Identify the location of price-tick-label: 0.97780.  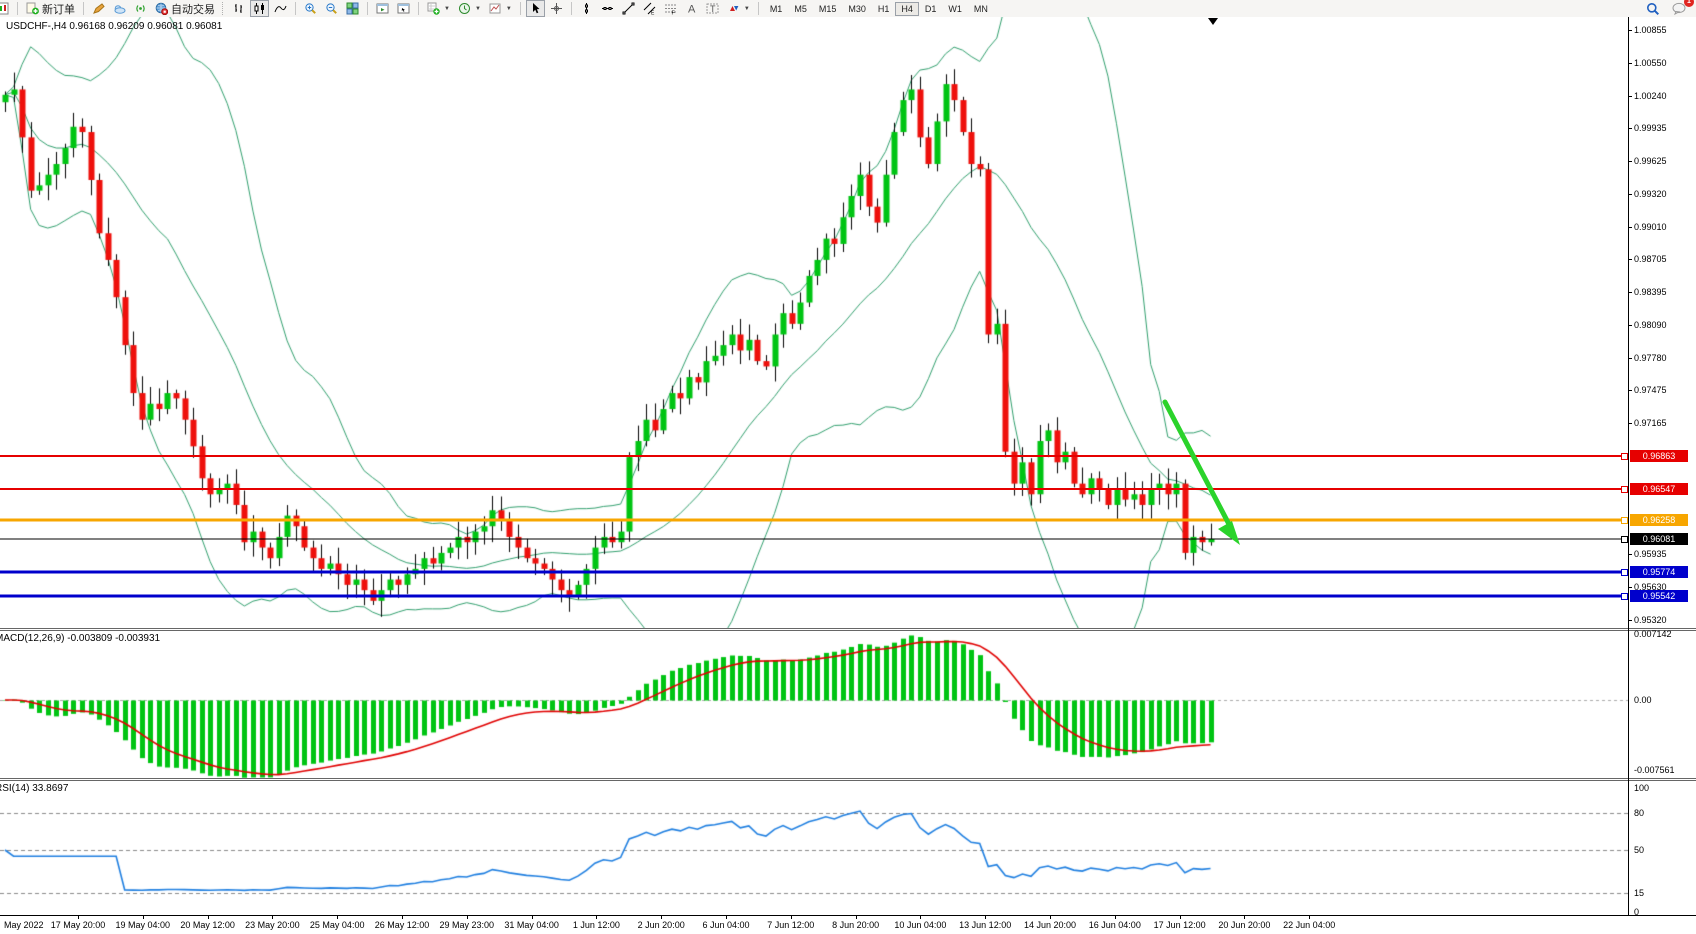
(1650, 357).